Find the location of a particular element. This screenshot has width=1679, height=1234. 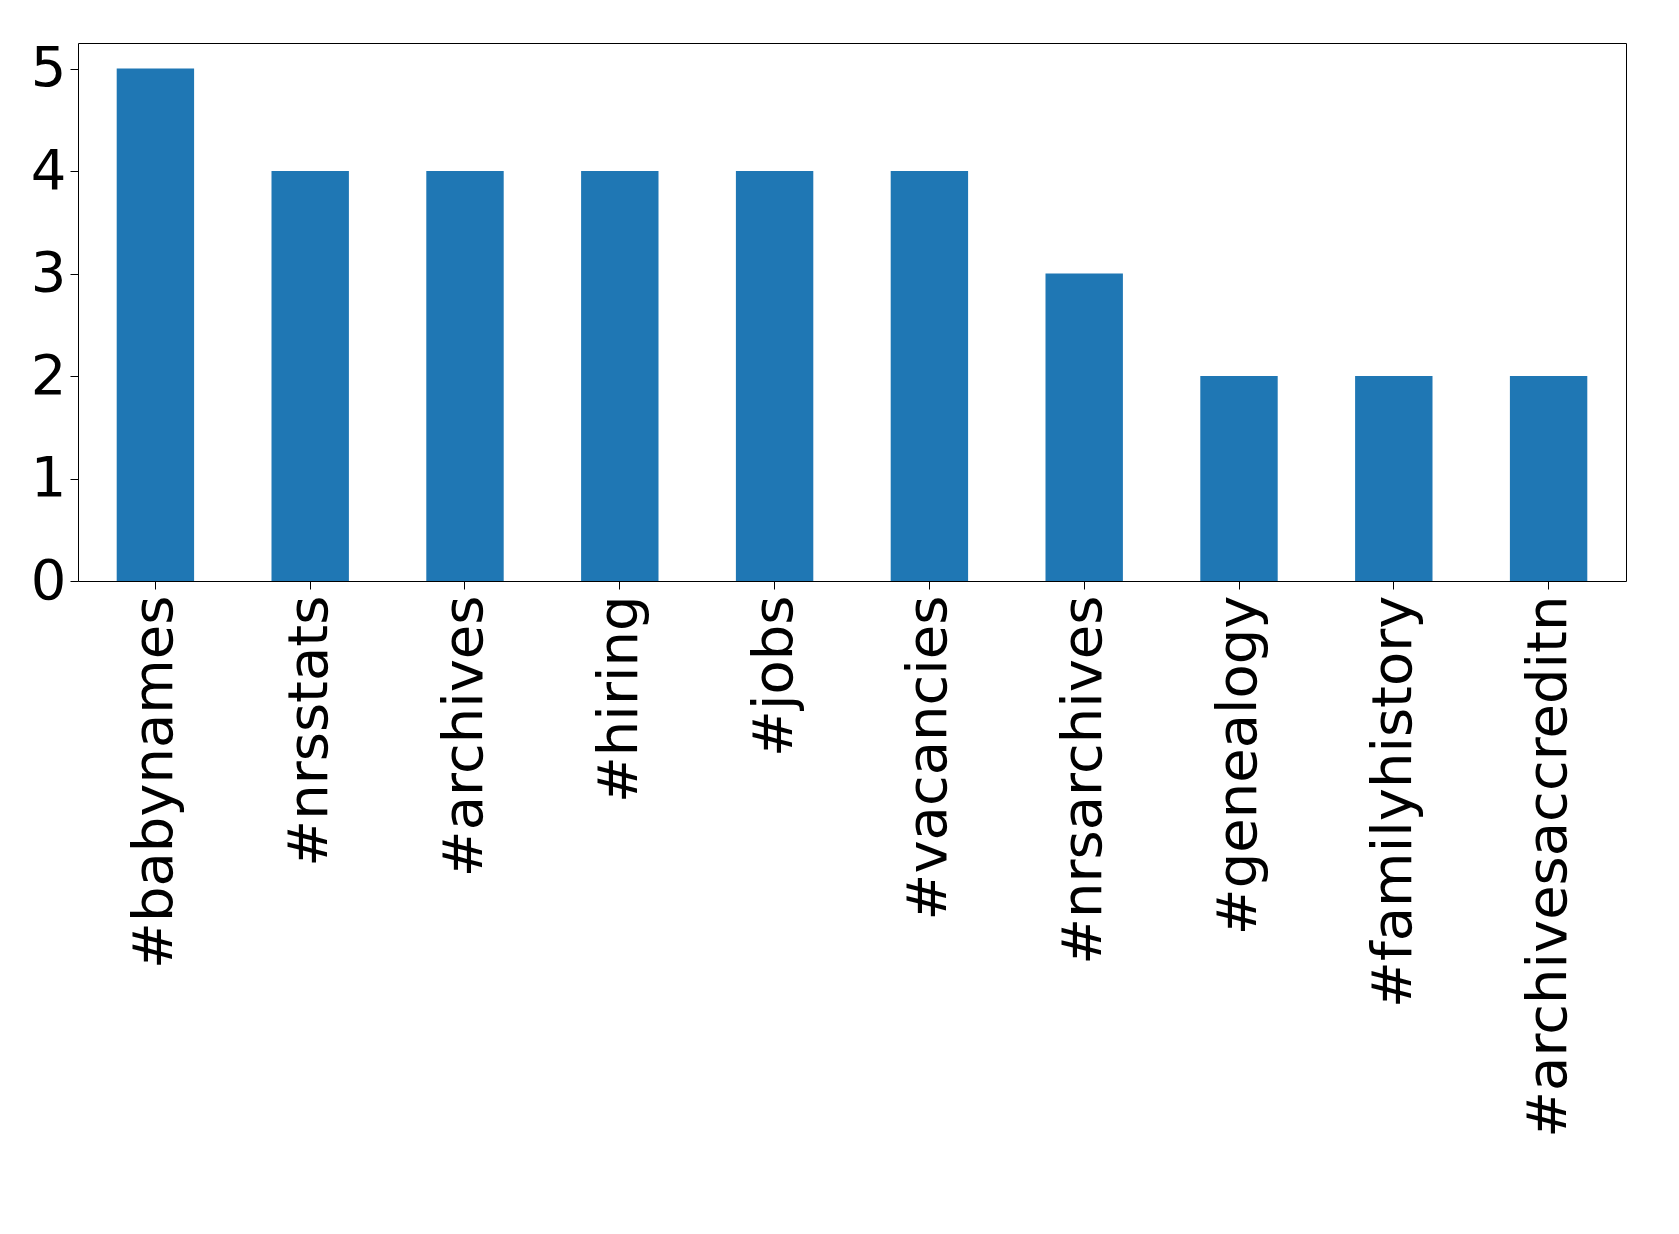

y-tick-label: 4 is located at coordinates (48, 169).